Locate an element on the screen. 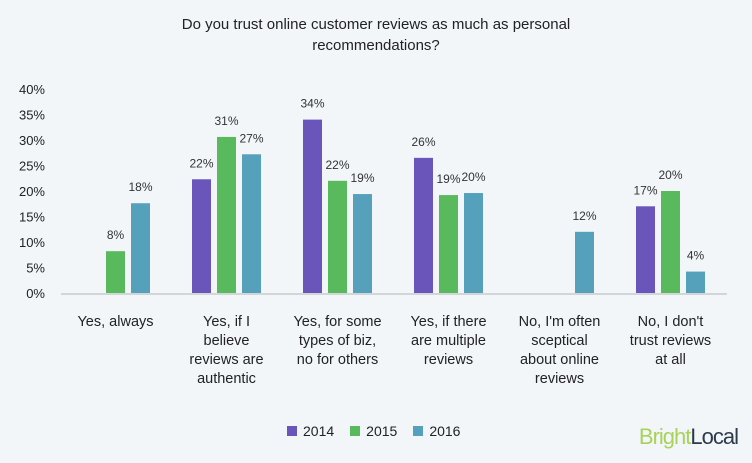 Image resolution: width=752 pixels, height=463 pixels. legend-item-2015: 2015 is located at coordinates (373, 431).